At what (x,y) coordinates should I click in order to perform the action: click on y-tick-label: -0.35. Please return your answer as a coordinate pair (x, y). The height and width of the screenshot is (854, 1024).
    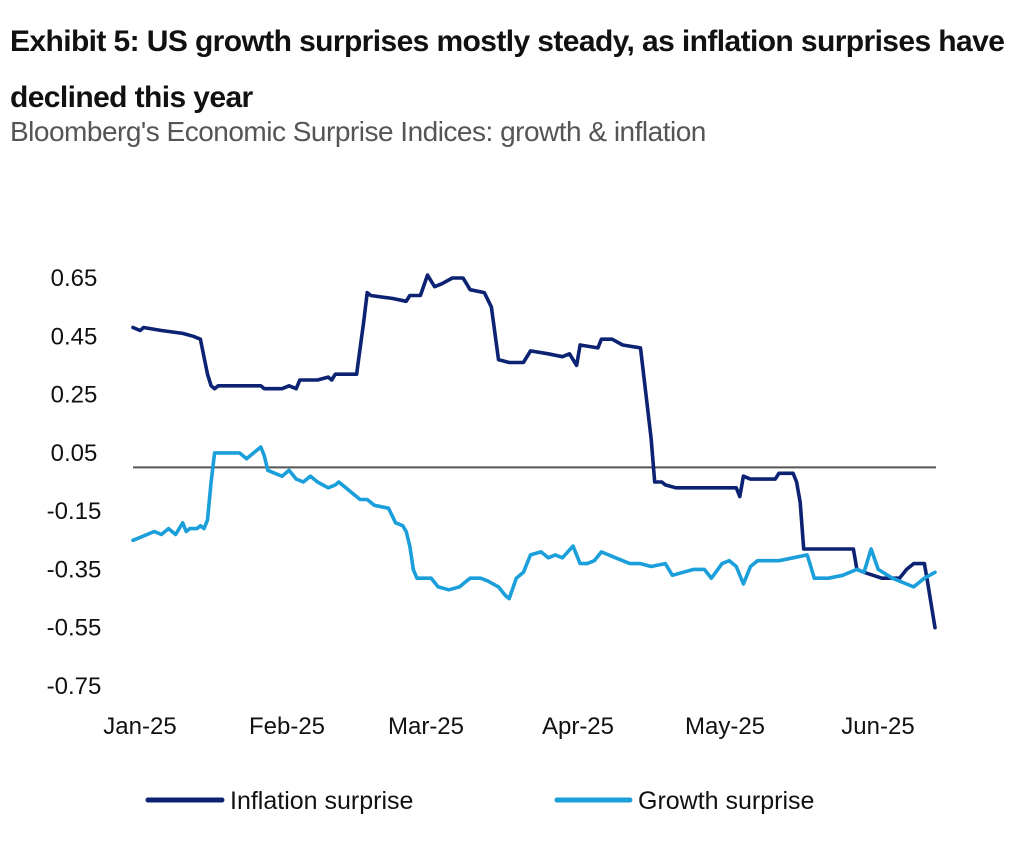
    Looking at the image, I should click on (74, 569).